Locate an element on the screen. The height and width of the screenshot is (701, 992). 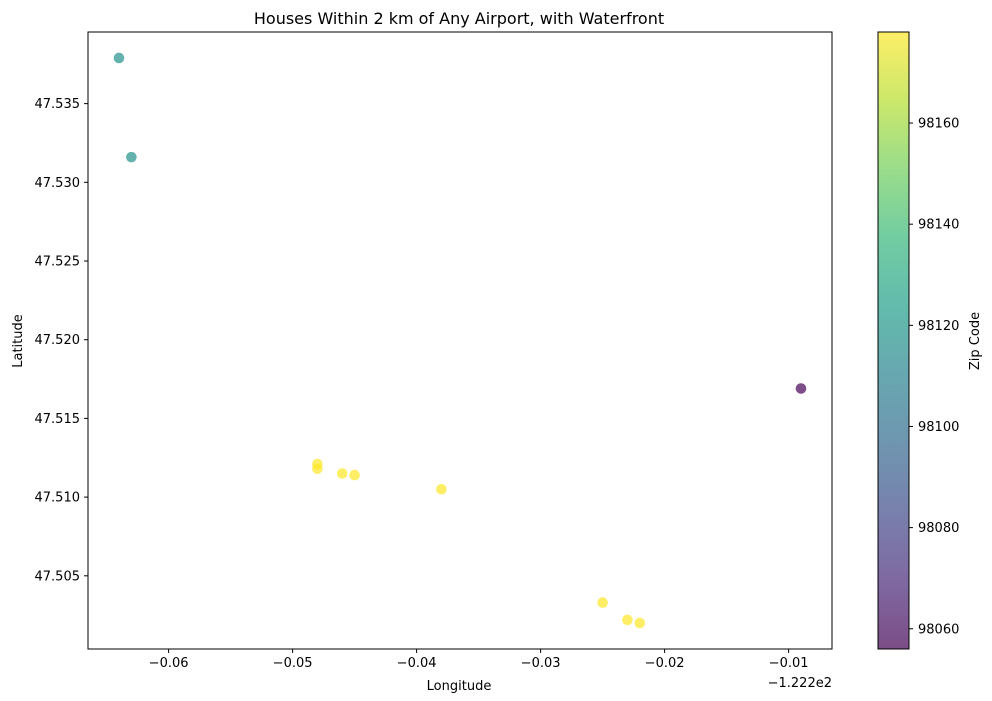
colorbar-tick-label: 98140 is located at coordinates (938, 225).